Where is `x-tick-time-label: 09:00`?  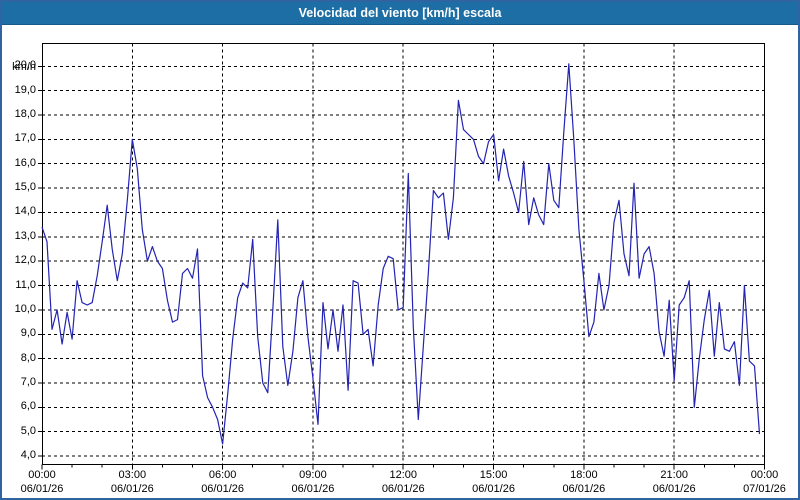
x-tick-time-label: 09:00 is located at coordinates (313, 475).